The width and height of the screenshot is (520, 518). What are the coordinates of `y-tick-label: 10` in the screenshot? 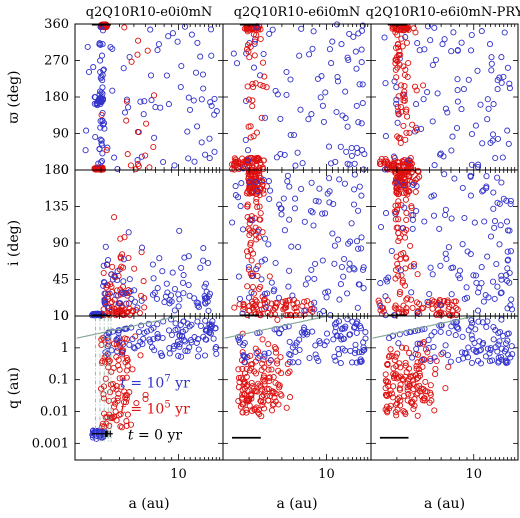 It's located at (60, 316).